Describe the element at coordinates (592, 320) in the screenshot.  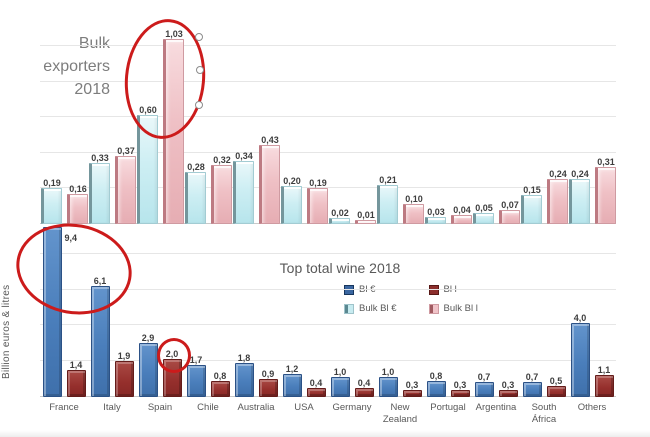
I see `category-group-others: 4,0 1,1 Others` at that location.